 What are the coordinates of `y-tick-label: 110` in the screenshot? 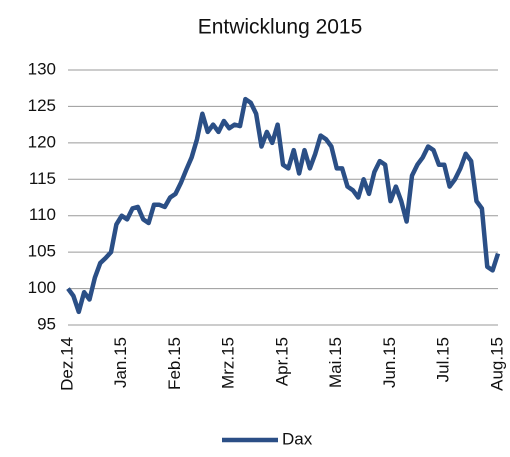 It's located at (42, 214).